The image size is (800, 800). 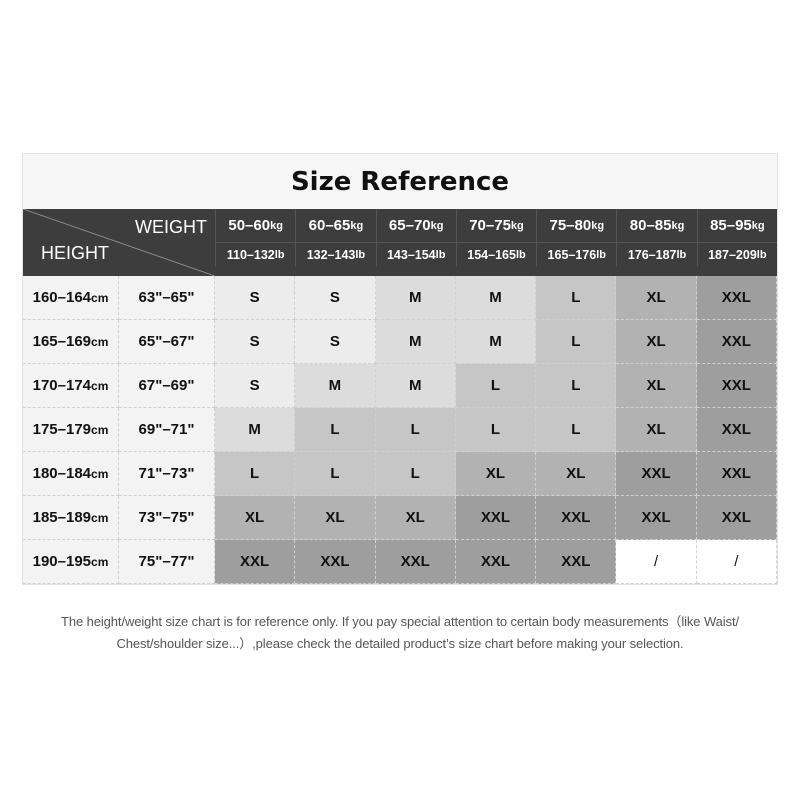 What do you see at coordinates (490, 225) in the screenshot?
I see `kg-value: 70–75` at bounding box center [490, 225].